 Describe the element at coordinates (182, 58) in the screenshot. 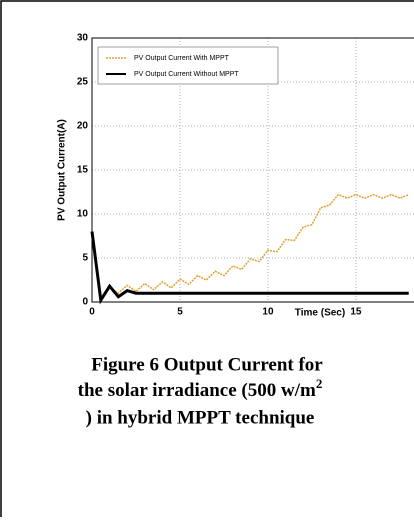

I see `legend-label: PV Output Current With MPPT` at that location.